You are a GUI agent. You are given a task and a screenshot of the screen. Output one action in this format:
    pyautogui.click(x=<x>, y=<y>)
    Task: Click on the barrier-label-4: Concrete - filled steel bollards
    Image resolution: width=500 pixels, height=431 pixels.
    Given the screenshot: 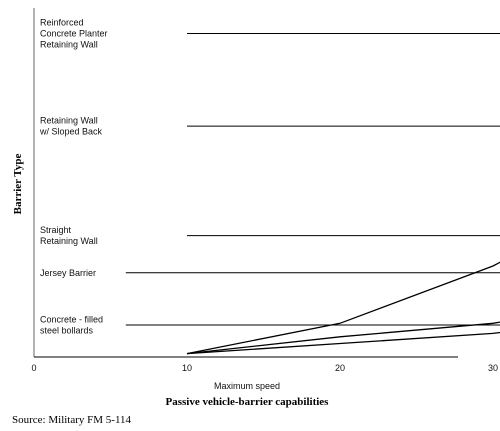 What is the action you would take?
    pyautogui.click(x=71, y=325)
    